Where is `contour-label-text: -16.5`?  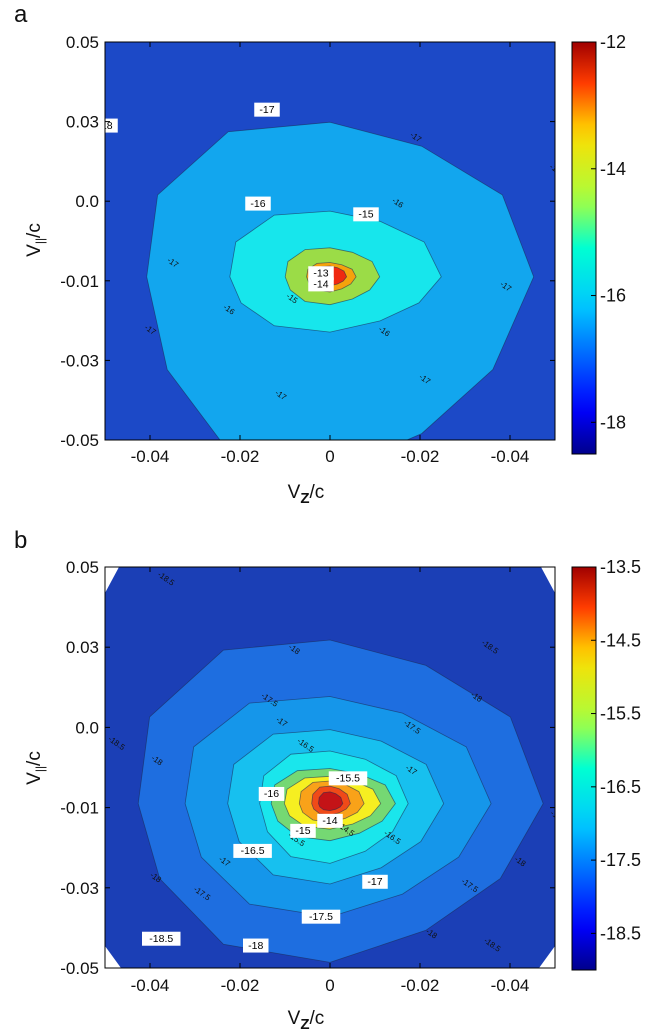 contour-label-text: -16.5 is located at coordinates (253, 851).